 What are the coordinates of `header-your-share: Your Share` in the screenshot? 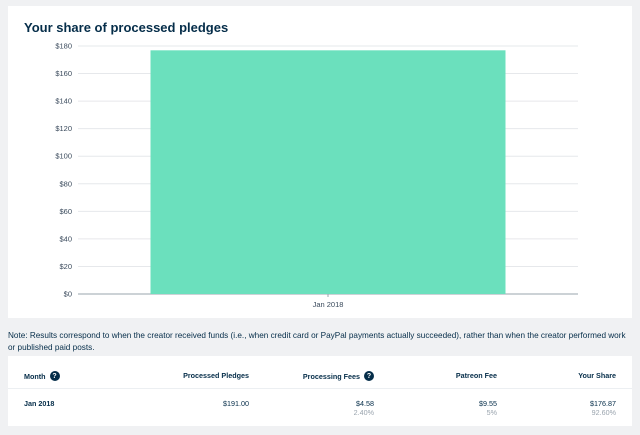 It's located at (597, 375).